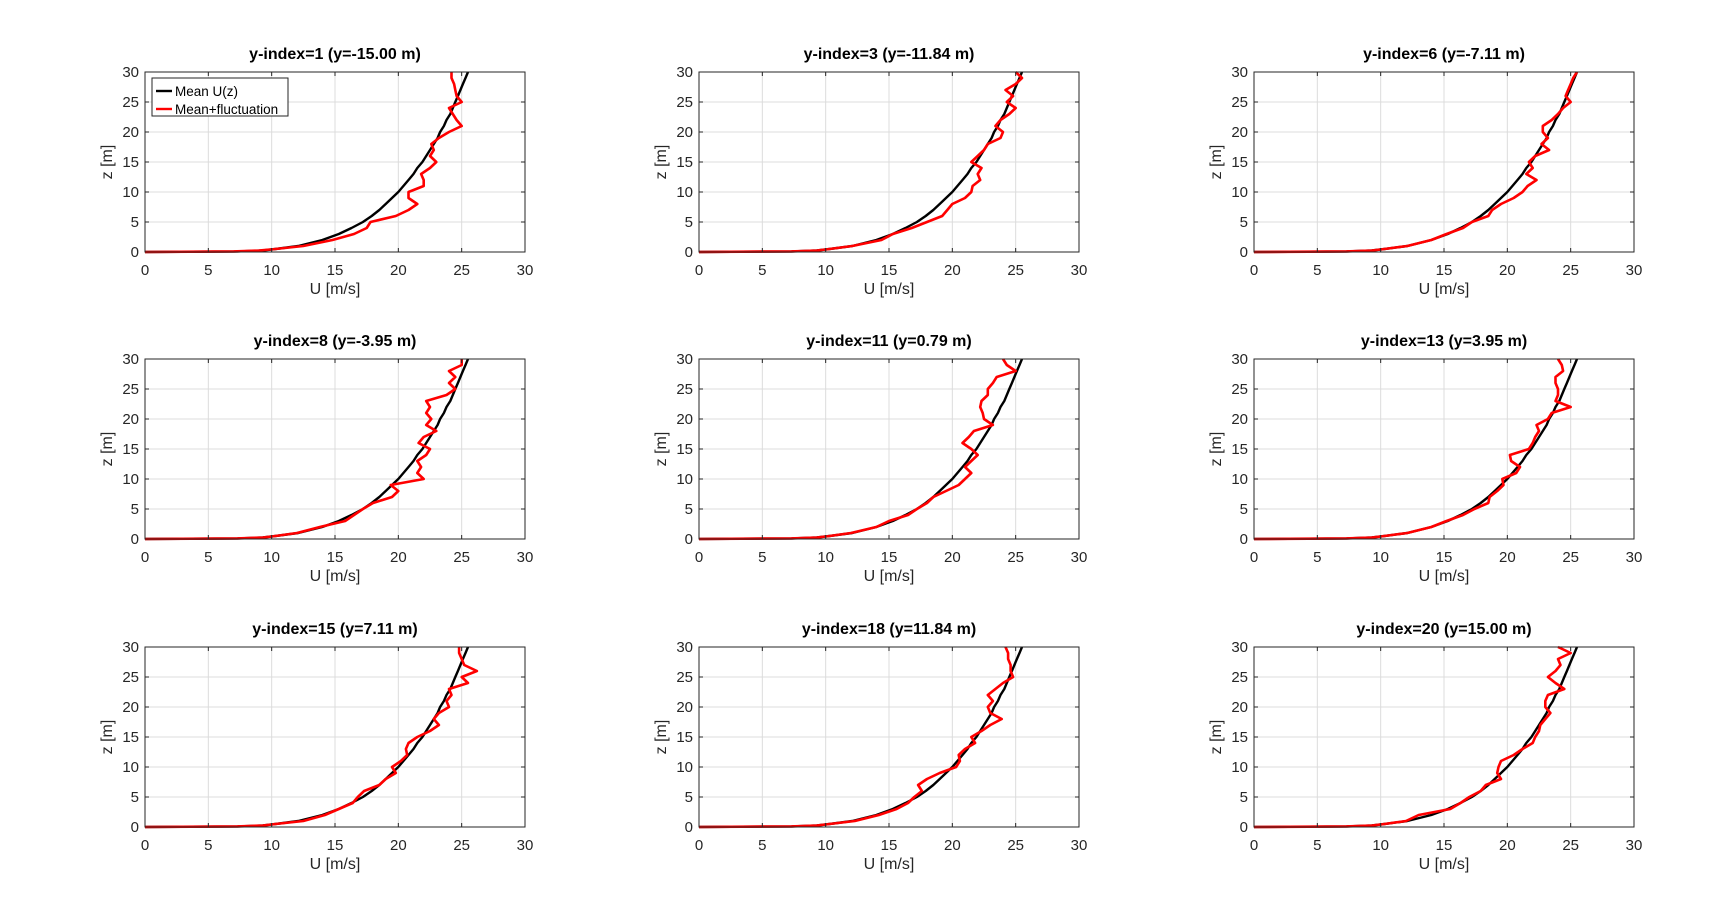 The height and width of the screenshot is (920, 1734). I want to click on subplot-title: y-index=20 (y=15.00 m), so click(1443, 629).